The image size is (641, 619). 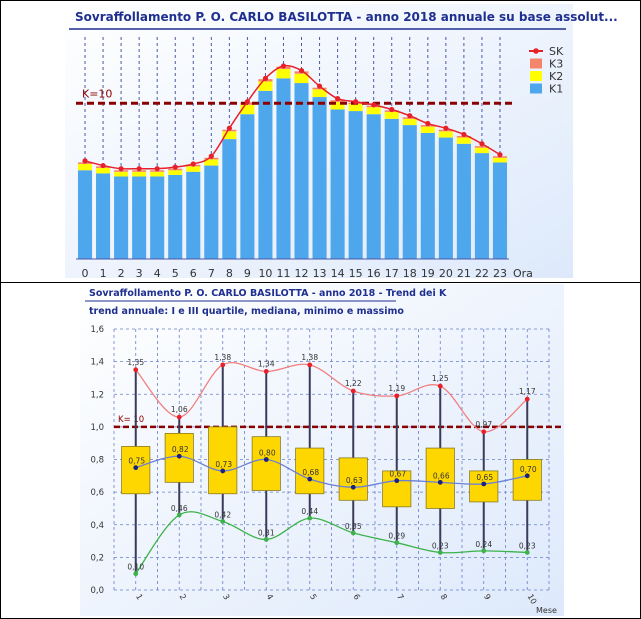 I want to click on min-label: 0,35, so click(x=353, y=526).